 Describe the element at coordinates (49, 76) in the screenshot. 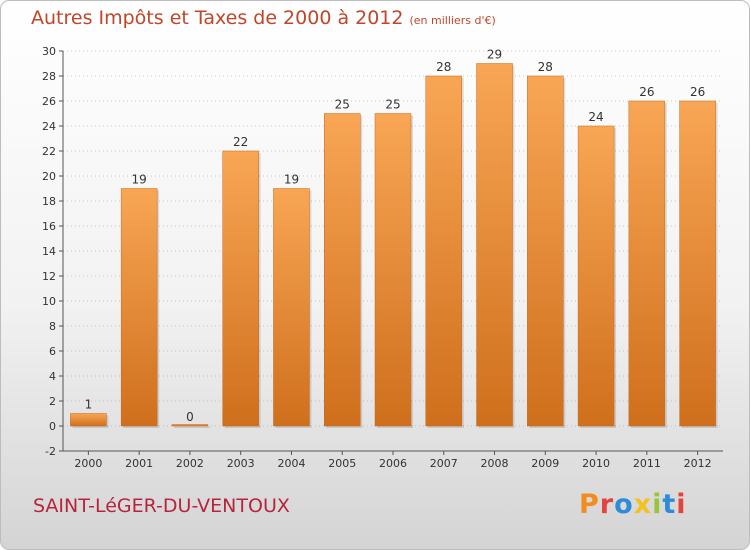

I see `y-tick-label: 28` at that location.